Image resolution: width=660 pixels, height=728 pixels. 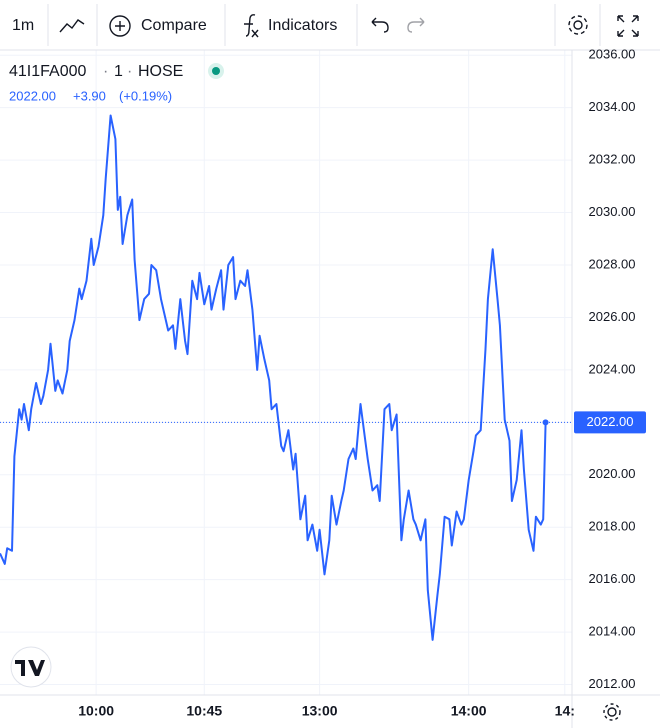 What do you see at coordinates (628, 26) in the screenshot?
I see `fullscreen-button` at bounding box center [628, 26].